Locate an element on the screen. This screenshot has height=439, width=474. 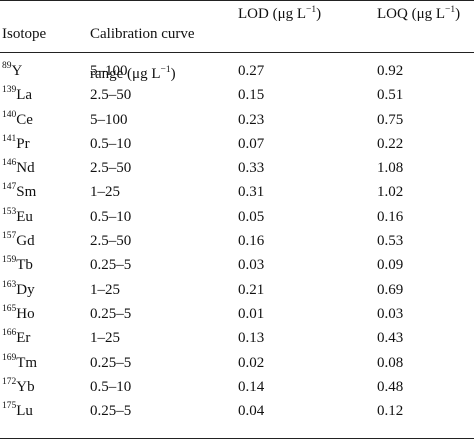
table-top-rule is located at coordinates (237, 0).